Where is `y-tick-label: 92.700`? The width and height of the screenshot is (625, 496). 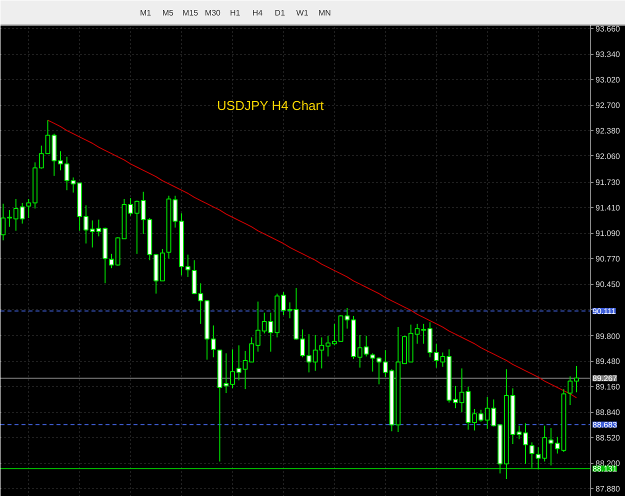
y-tick-label: 92.700 is located at coordinates (608, 105).